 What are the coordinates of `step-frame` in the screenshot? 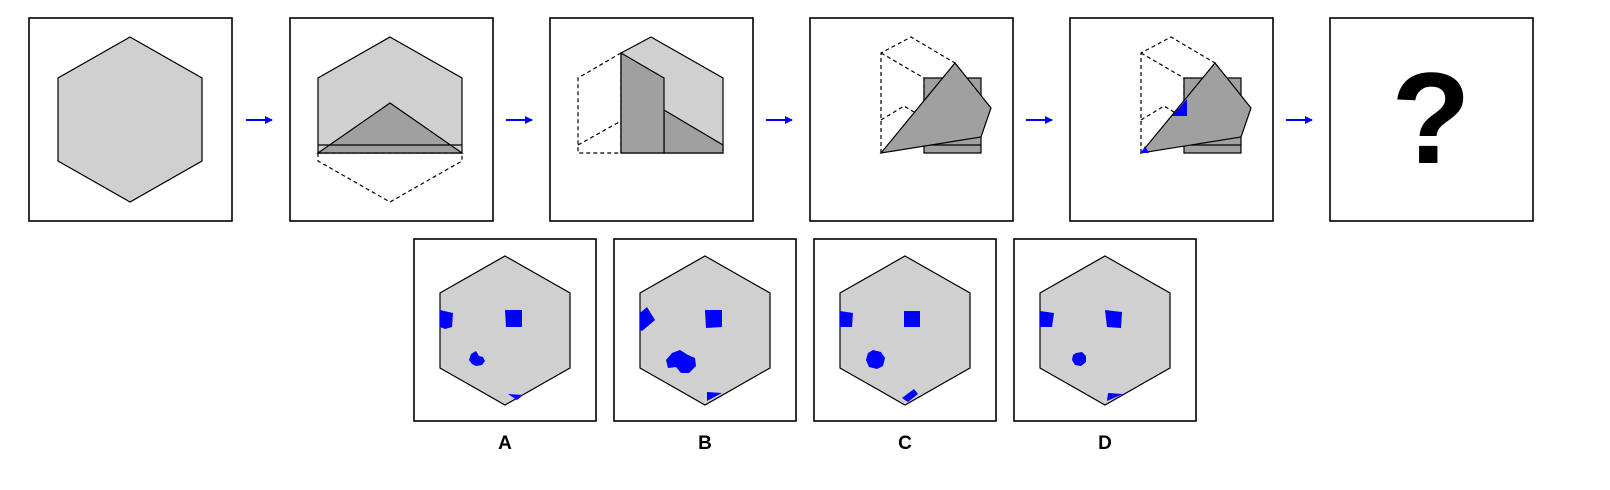 It's located at (1431, 119).